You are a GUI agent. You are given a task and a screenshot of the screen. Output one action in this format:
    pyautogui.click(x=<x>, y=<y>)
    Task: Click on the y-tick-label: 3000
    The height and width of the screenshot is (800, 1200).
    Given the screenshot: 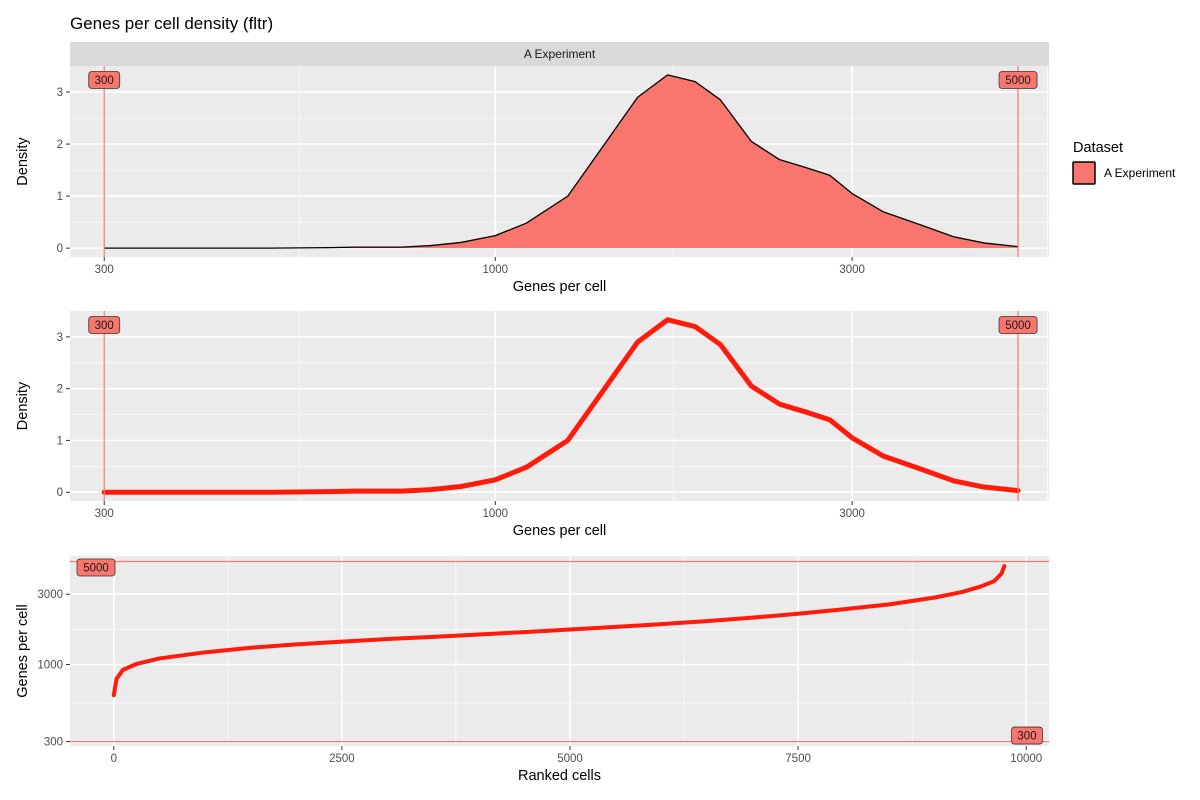 What is the action you would take?
    pyautogui.click(x=50, y=595)
    